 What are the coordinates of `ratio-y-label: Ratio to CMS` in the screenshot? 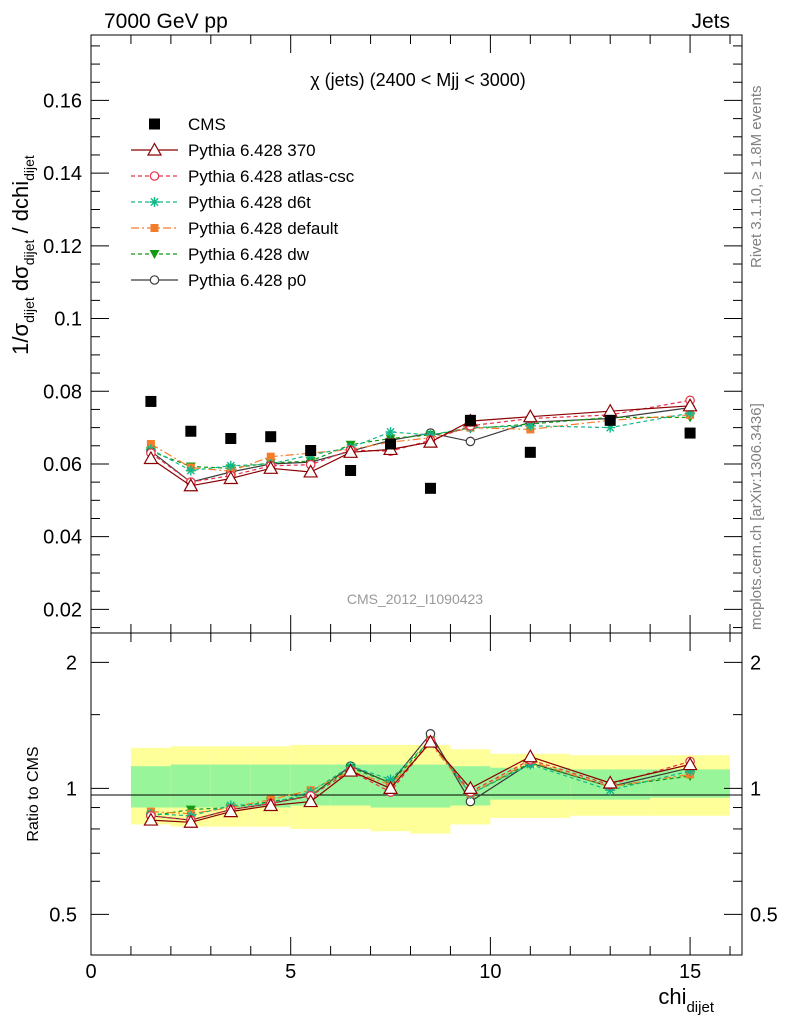 It's located at (33, 793).